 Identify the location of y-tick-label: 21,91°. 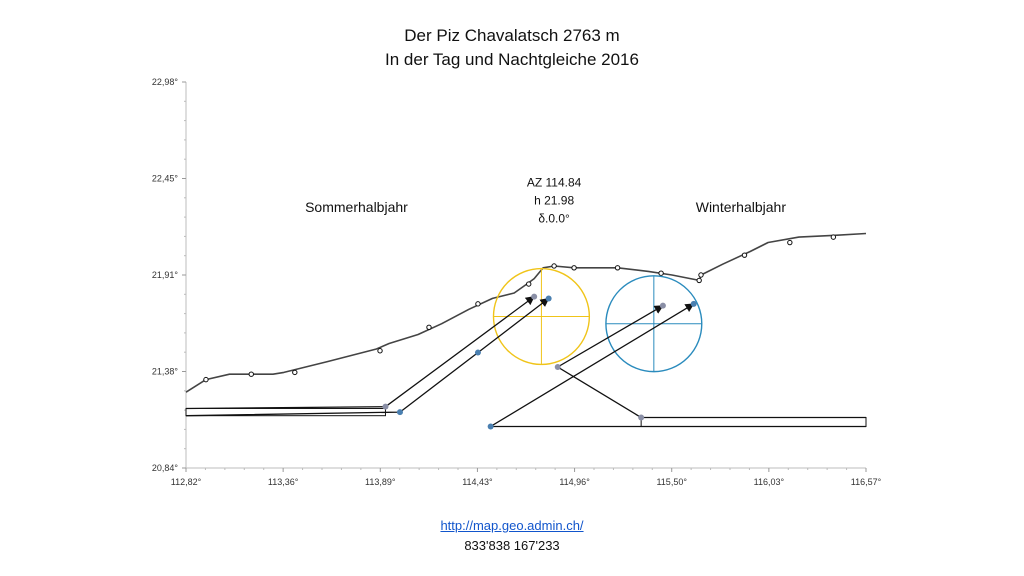
(165, 275).